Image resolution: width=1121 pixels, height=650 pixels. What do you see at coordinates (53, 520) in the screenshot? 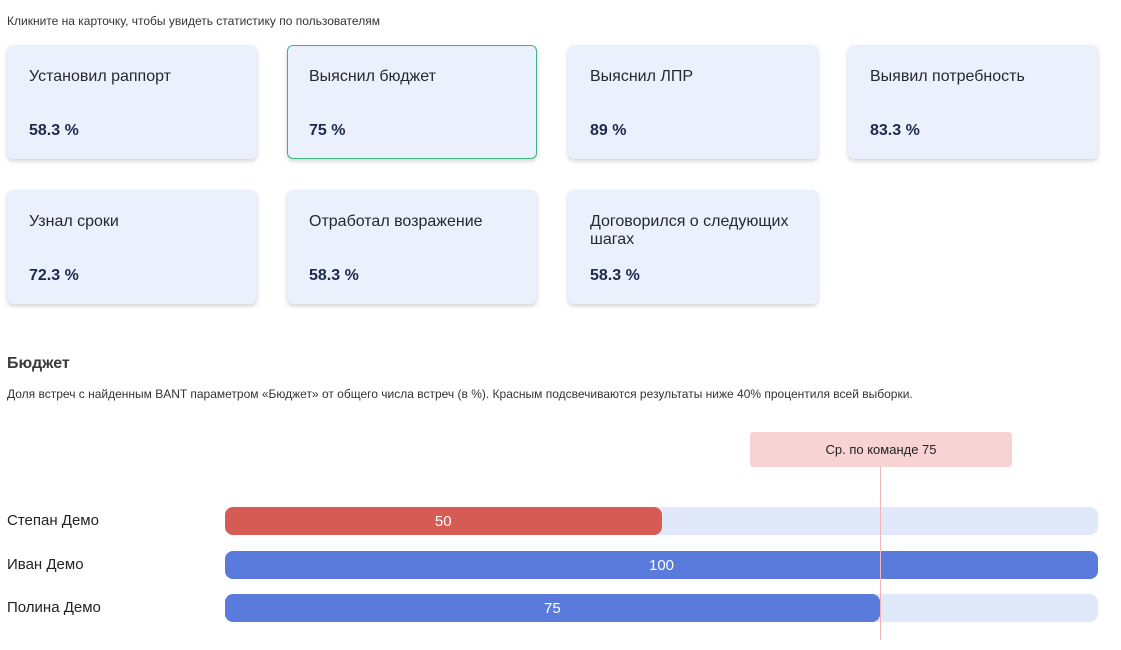
I see `user-name-label: Степан Демо` at bounding box center [53, 520].